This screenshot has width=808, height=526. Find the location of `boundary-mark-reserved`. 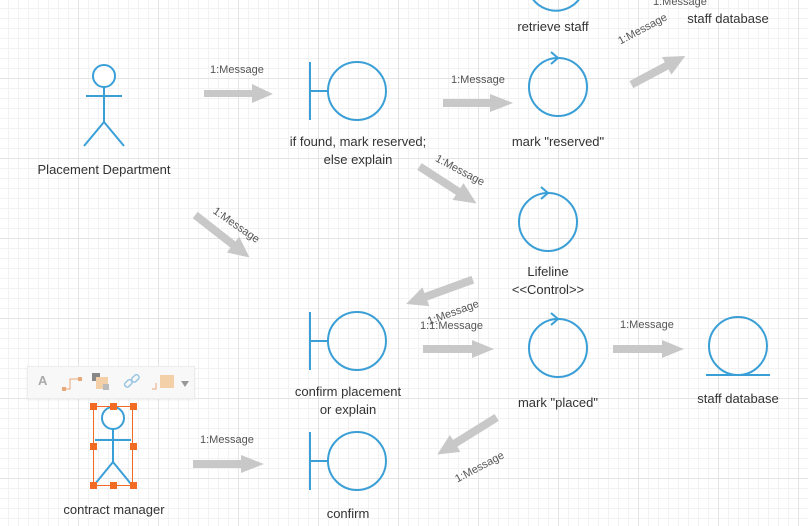

boundary-mark-reserved is located at coordinates (348, 91).